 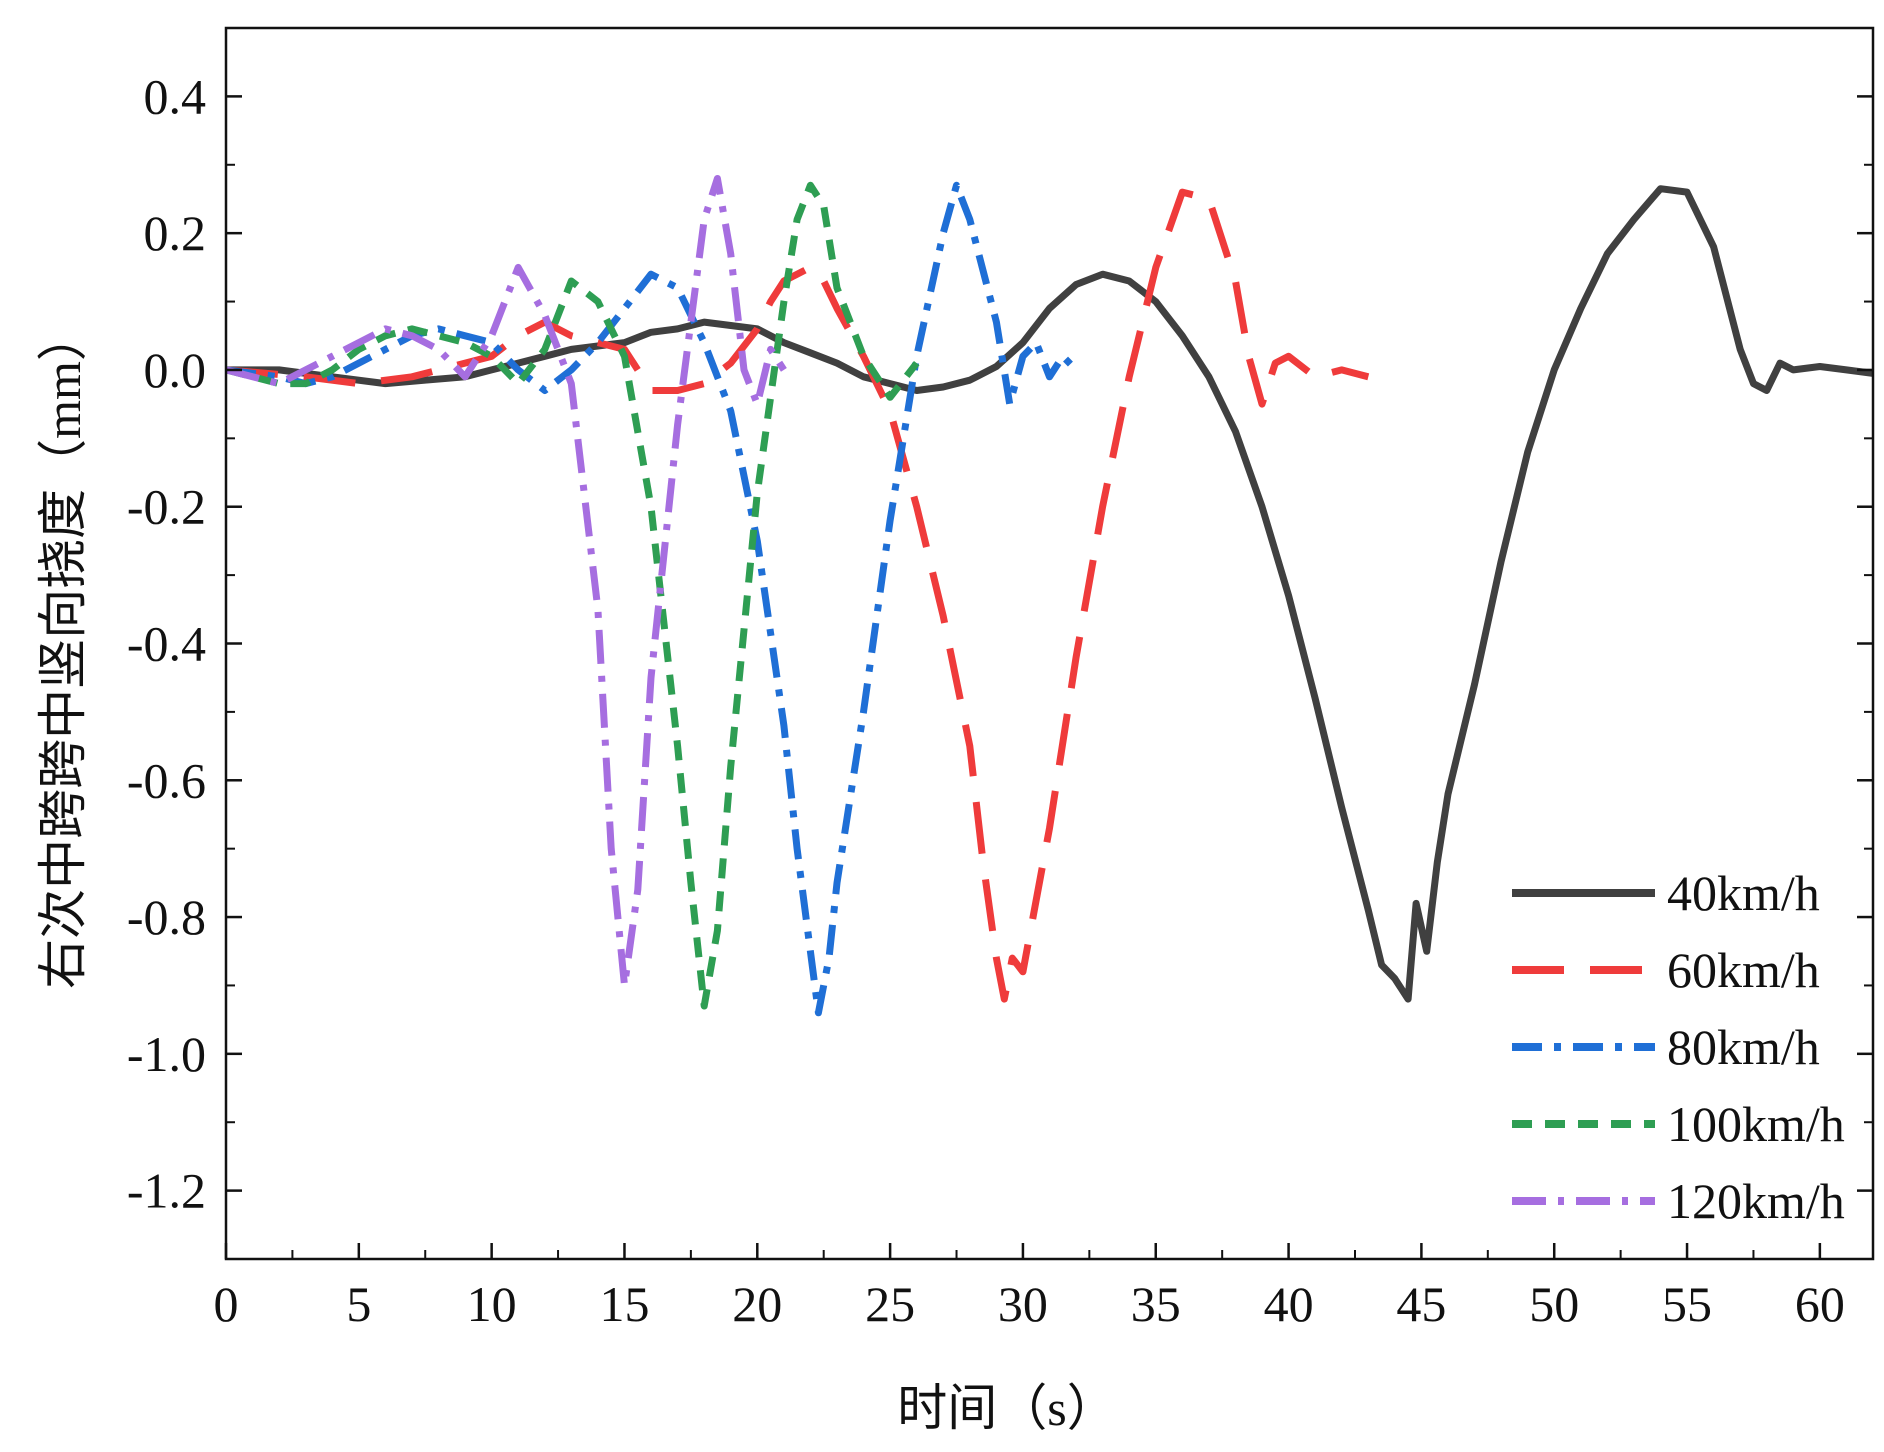 I want to click on x-axis-title: 时间（s）, so click(x=1006, y=1408).